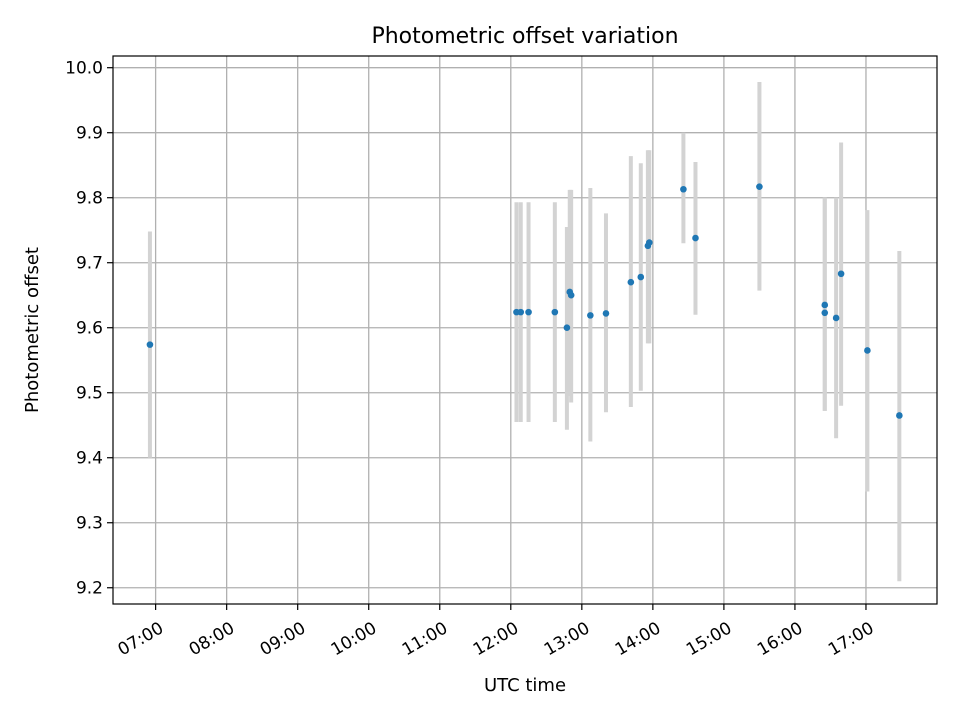  I want to click on y-axis-ticks: 9.2 9.3 9.4 9.5 9.6 9.7 9.8 9.9 10.0, so click(89, 329).